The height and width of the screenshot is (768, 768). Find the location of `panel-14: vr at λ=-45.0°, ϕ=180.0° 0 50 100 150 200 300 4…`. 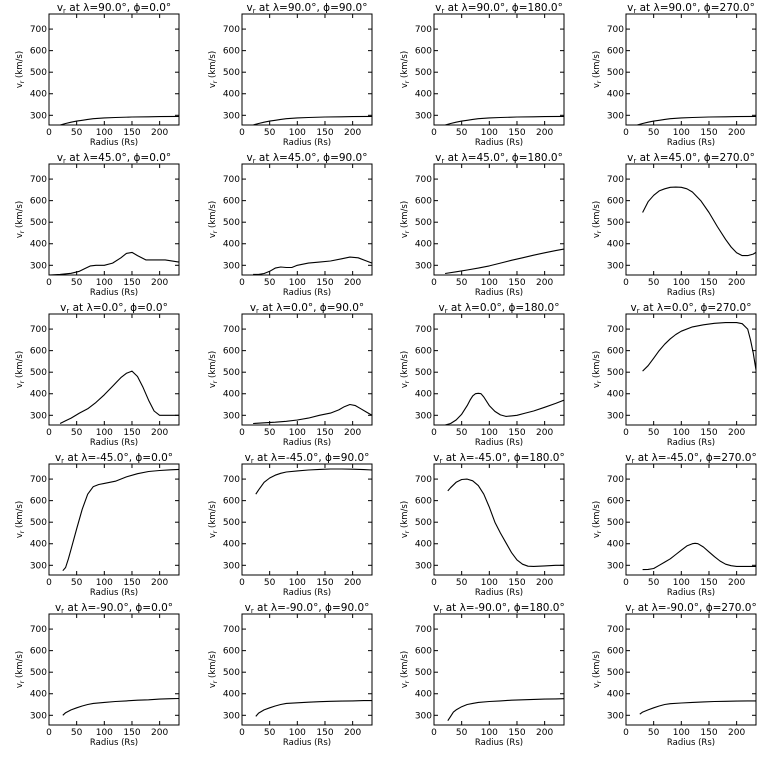

panel-14: vr at λ=-45.0°, ϕ=180.0° 0 50 100 150 200 300 4… is located at coordinates (482, 525).